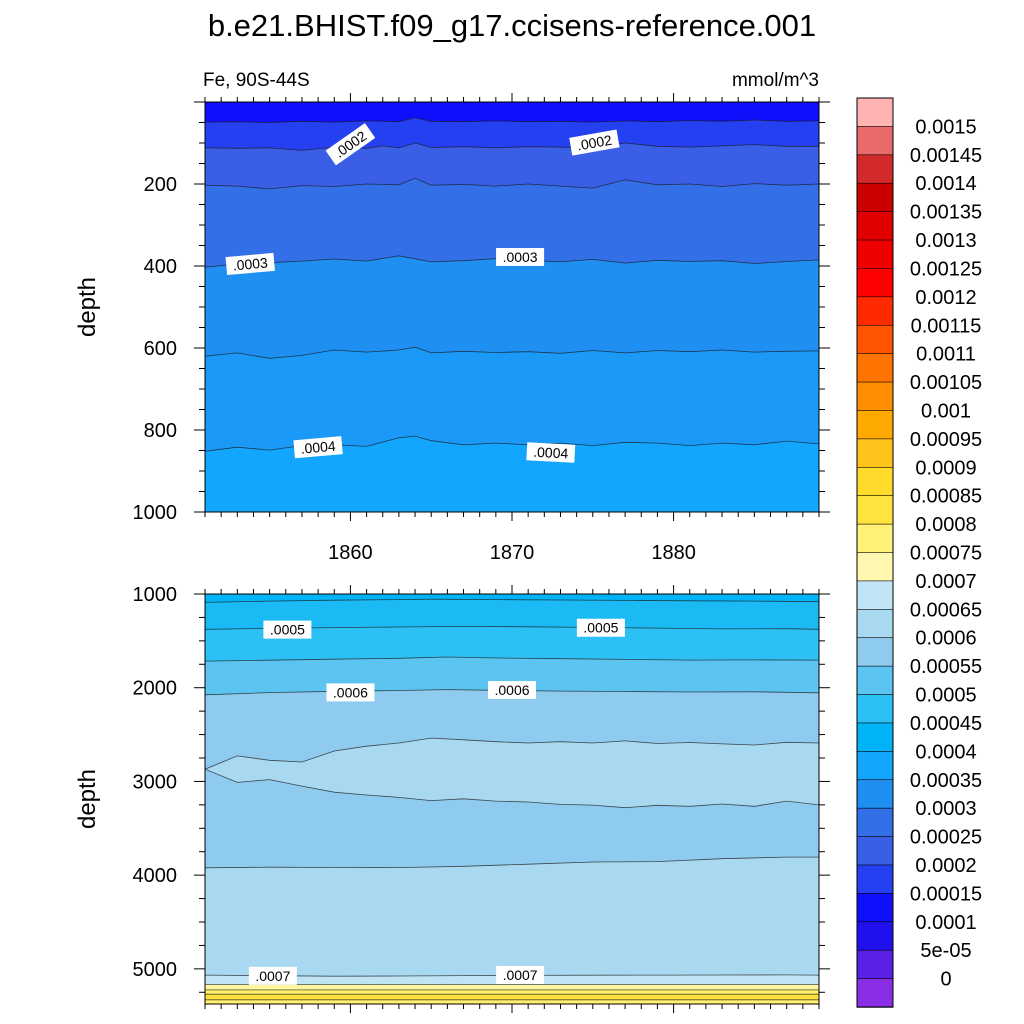 The image size is (1024, 1024). I want to click on contour-label-text: .0003, so click(520, 257).